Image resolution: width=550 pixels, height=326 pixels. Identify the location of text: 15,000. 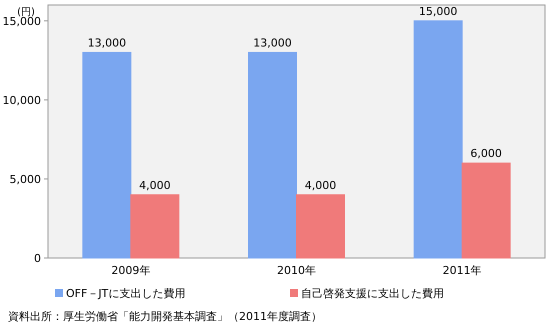
(438, 11).